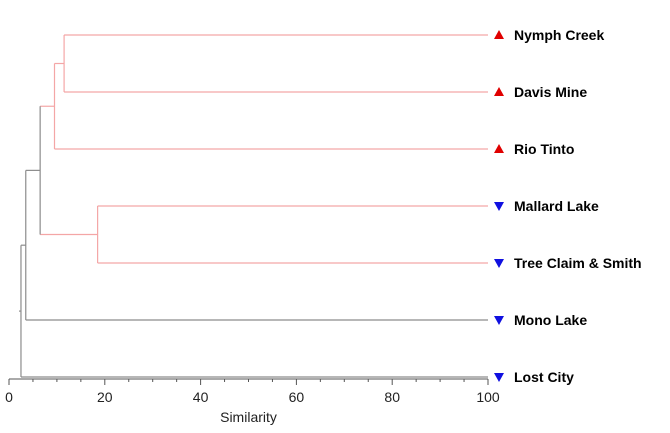 This screenshot has height=433, width=670. What do you see at coordinates (550, 92) in the screenshot?
I see `leaf-label-1: Davis Mine` at bounding box center [550, 92].